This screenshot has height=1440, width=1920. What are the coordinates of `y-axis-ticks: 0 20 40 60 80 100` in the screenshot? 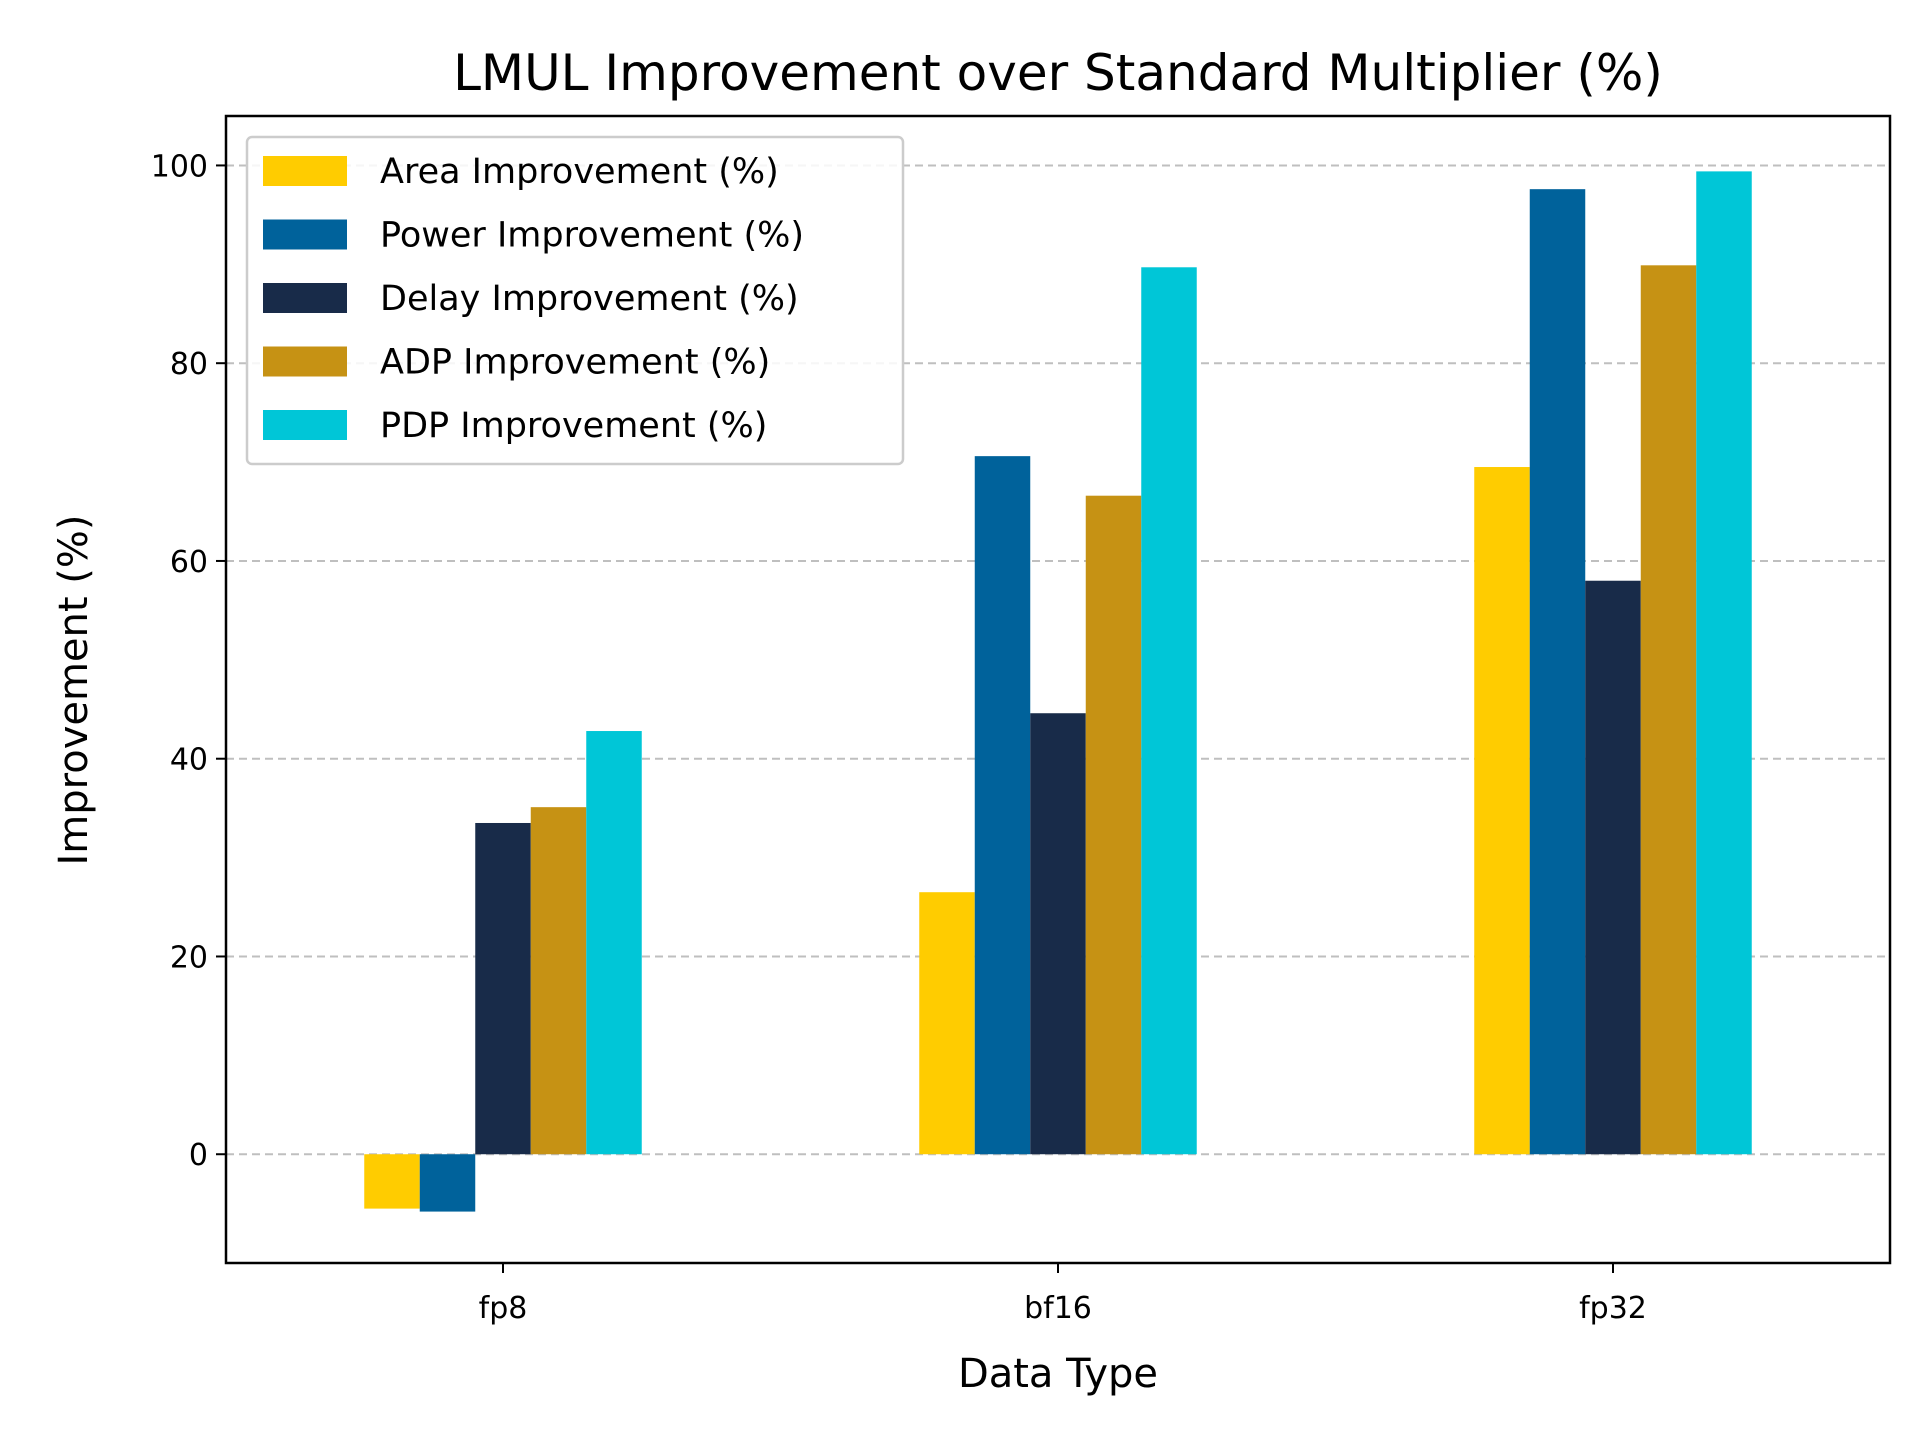 It's located at (188, 661).